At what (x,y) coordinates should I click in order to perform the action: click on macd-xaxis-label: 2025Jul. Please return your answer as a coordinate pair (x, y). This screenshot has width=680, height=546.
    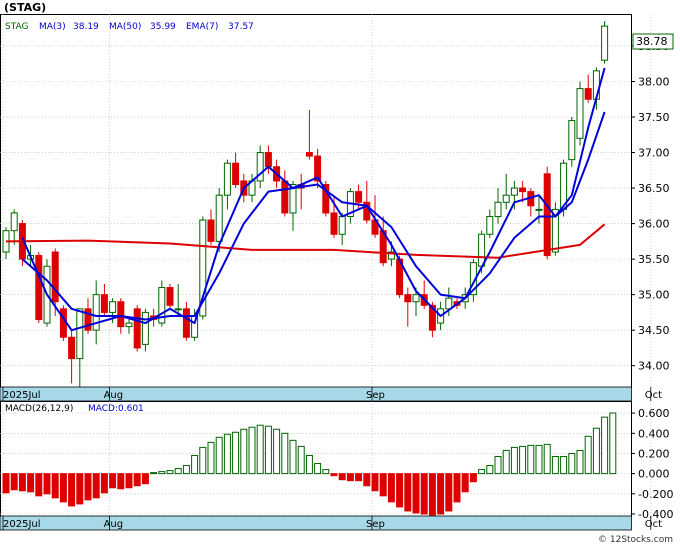
    Looking at the image, I should click on (22, 524).